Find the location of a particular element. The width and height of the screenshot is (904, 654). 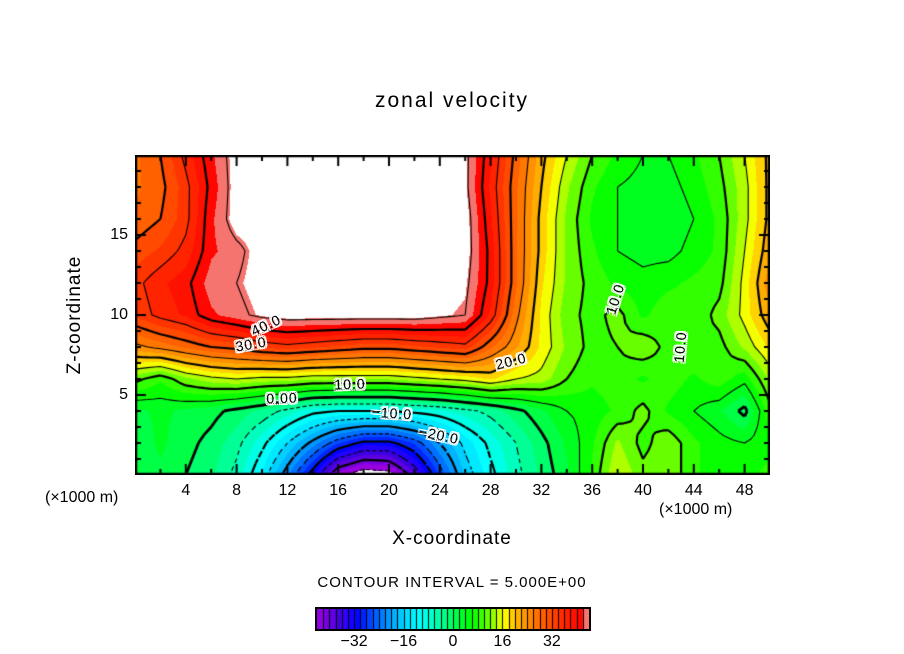

colorbar-tick-label: −32 is located at coordinates (354, 641).